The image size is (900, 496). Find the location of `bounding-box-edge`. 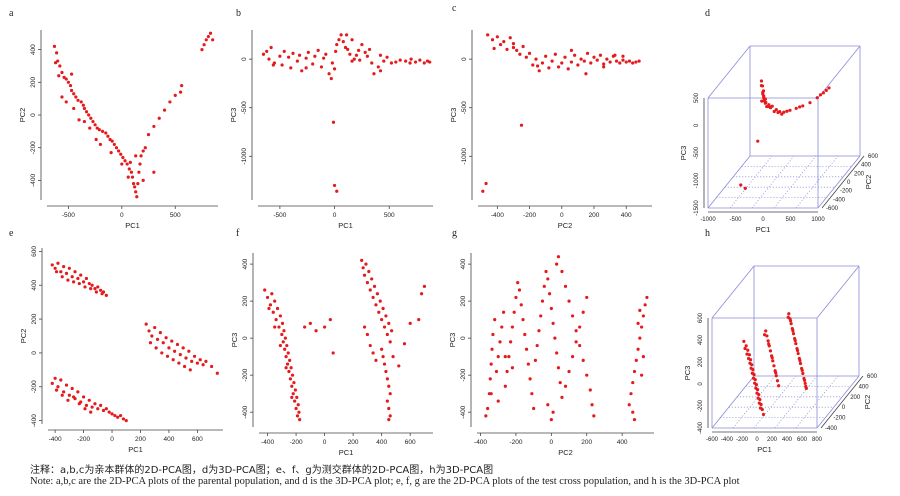

bounding-box-edge is located at coordinates (839, 72).